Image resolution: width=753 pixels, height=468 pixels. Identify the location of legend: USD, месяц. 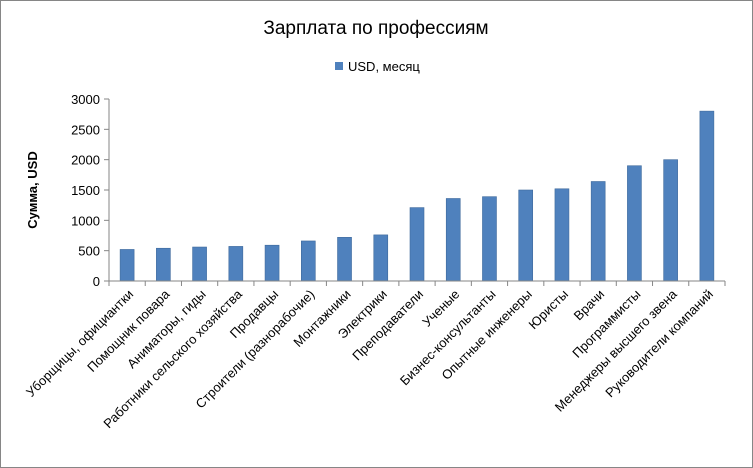
(377, 66).